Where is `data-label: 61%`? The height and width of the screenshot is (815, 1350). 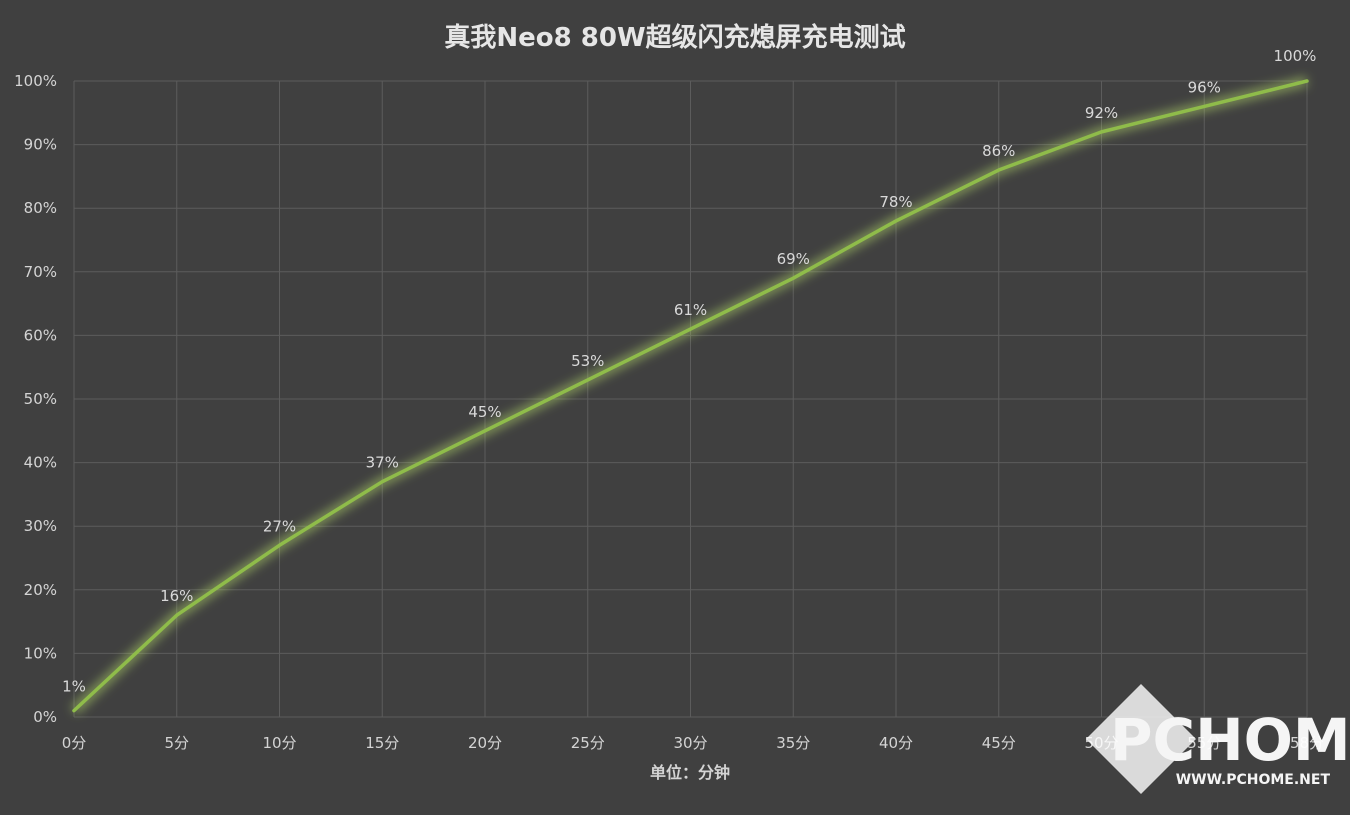
data-label: 61% is located at coordinates (690, 310).